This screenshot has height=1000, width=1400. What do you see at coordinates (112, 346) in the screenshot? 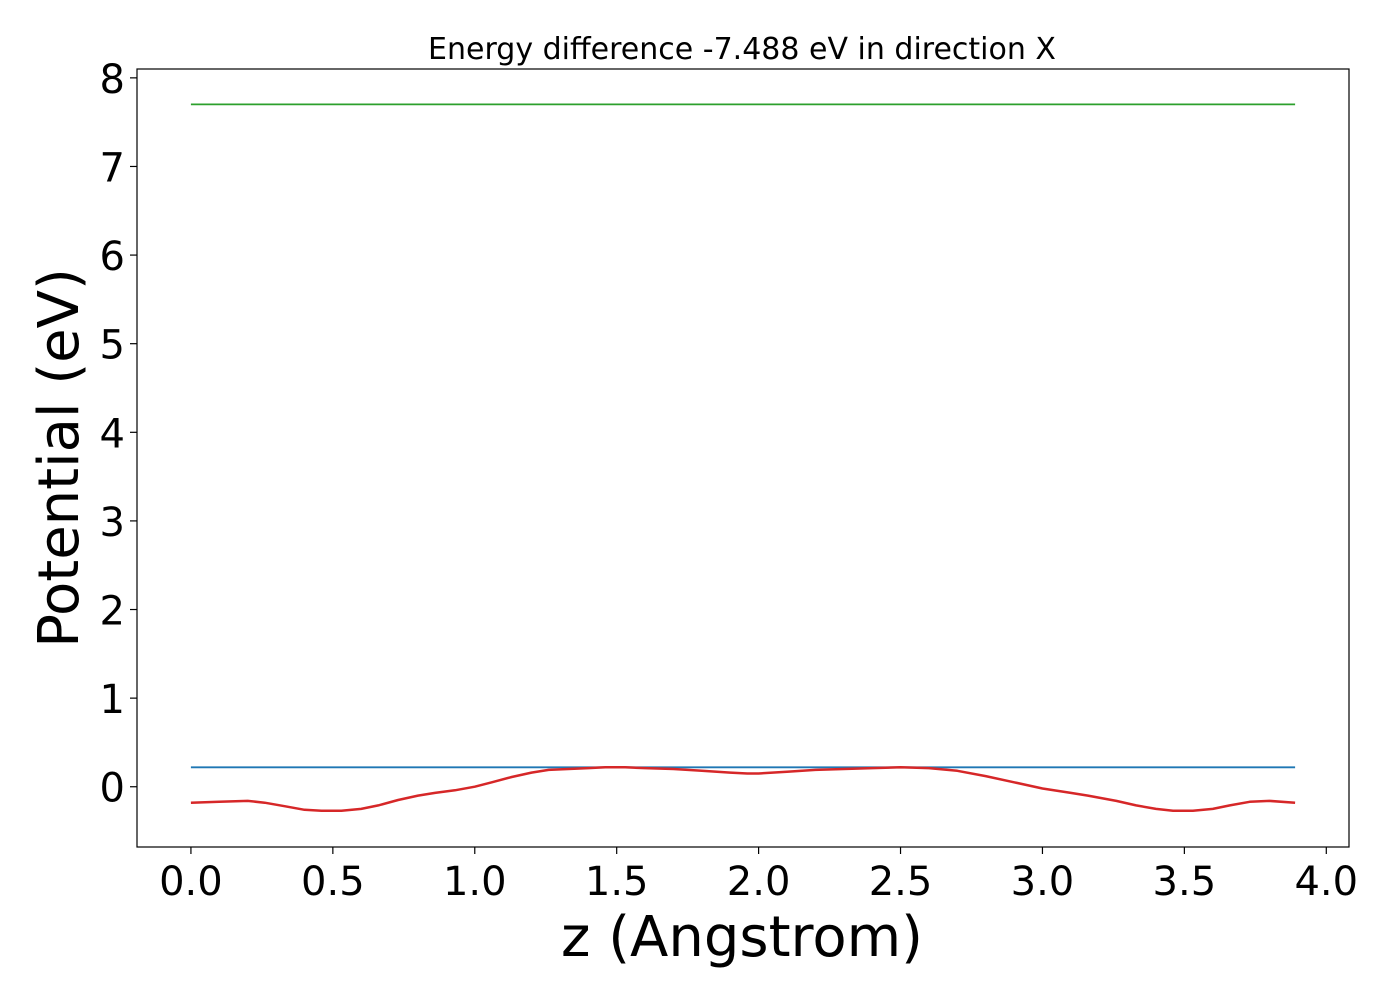
I see `y-tick-label: 5` at bounding box center [112, 346].